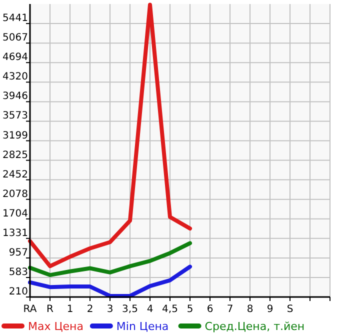 This screenshot has width=345, height=335. I want to click on x-tick-label: 4, so click(150, 309).